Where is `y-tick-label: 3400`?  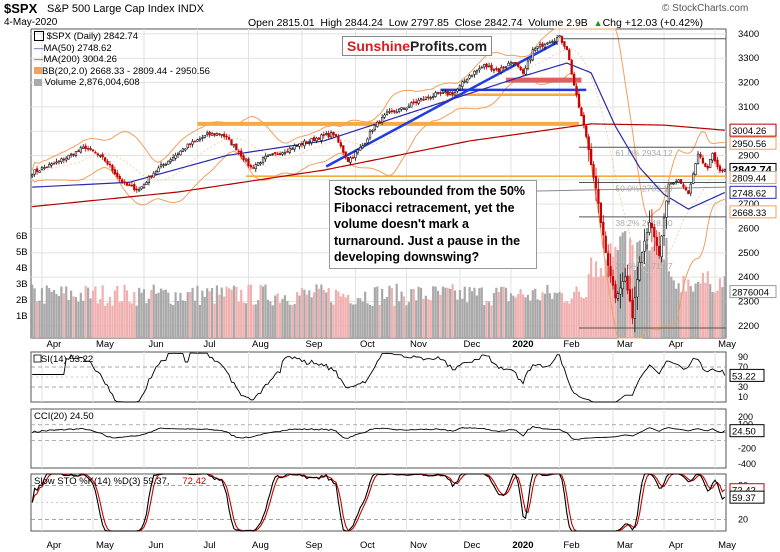 y-tick-label: 3400 is located at coordinates (748, 34).